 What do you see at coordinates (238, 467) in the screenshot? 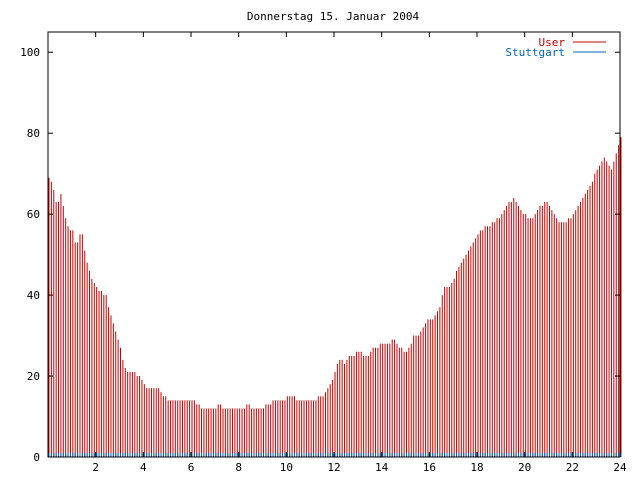
I see `x-tick-label: 8` at bounding box center [238, 467].